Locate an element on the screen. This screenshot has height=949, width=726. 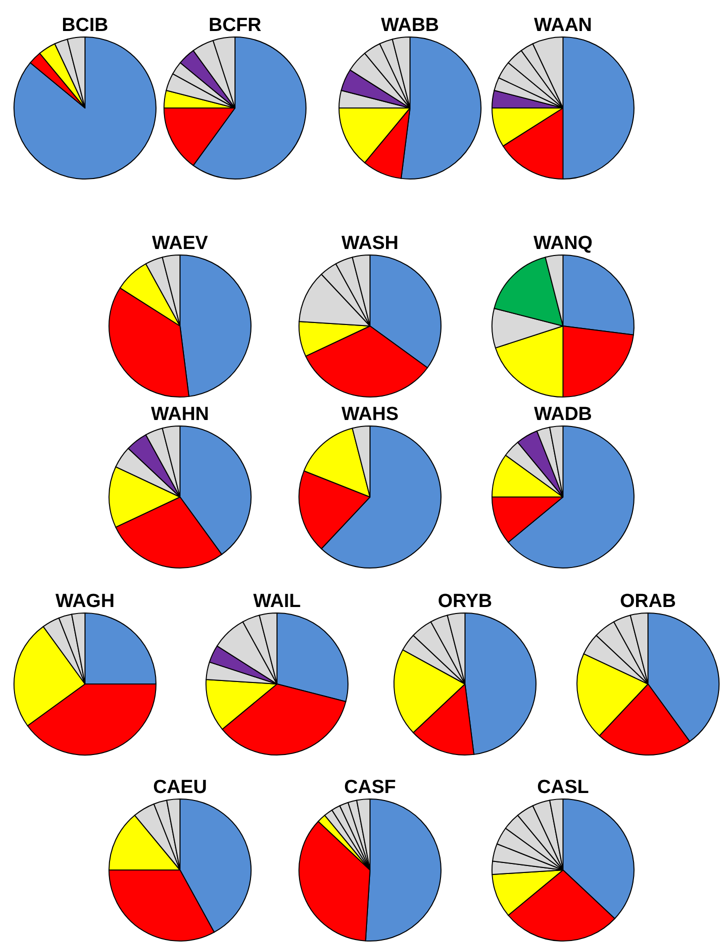
chart-title: WABB is located at coordinates (410, 25).